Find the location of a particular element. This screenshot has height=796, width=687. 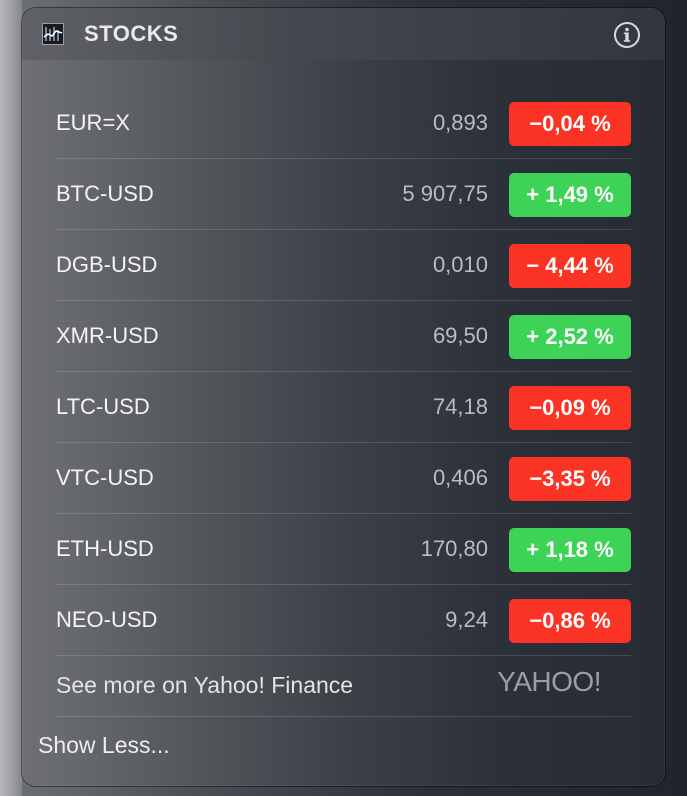

stock-price: 9,24 is located at coordinates (466, 619).